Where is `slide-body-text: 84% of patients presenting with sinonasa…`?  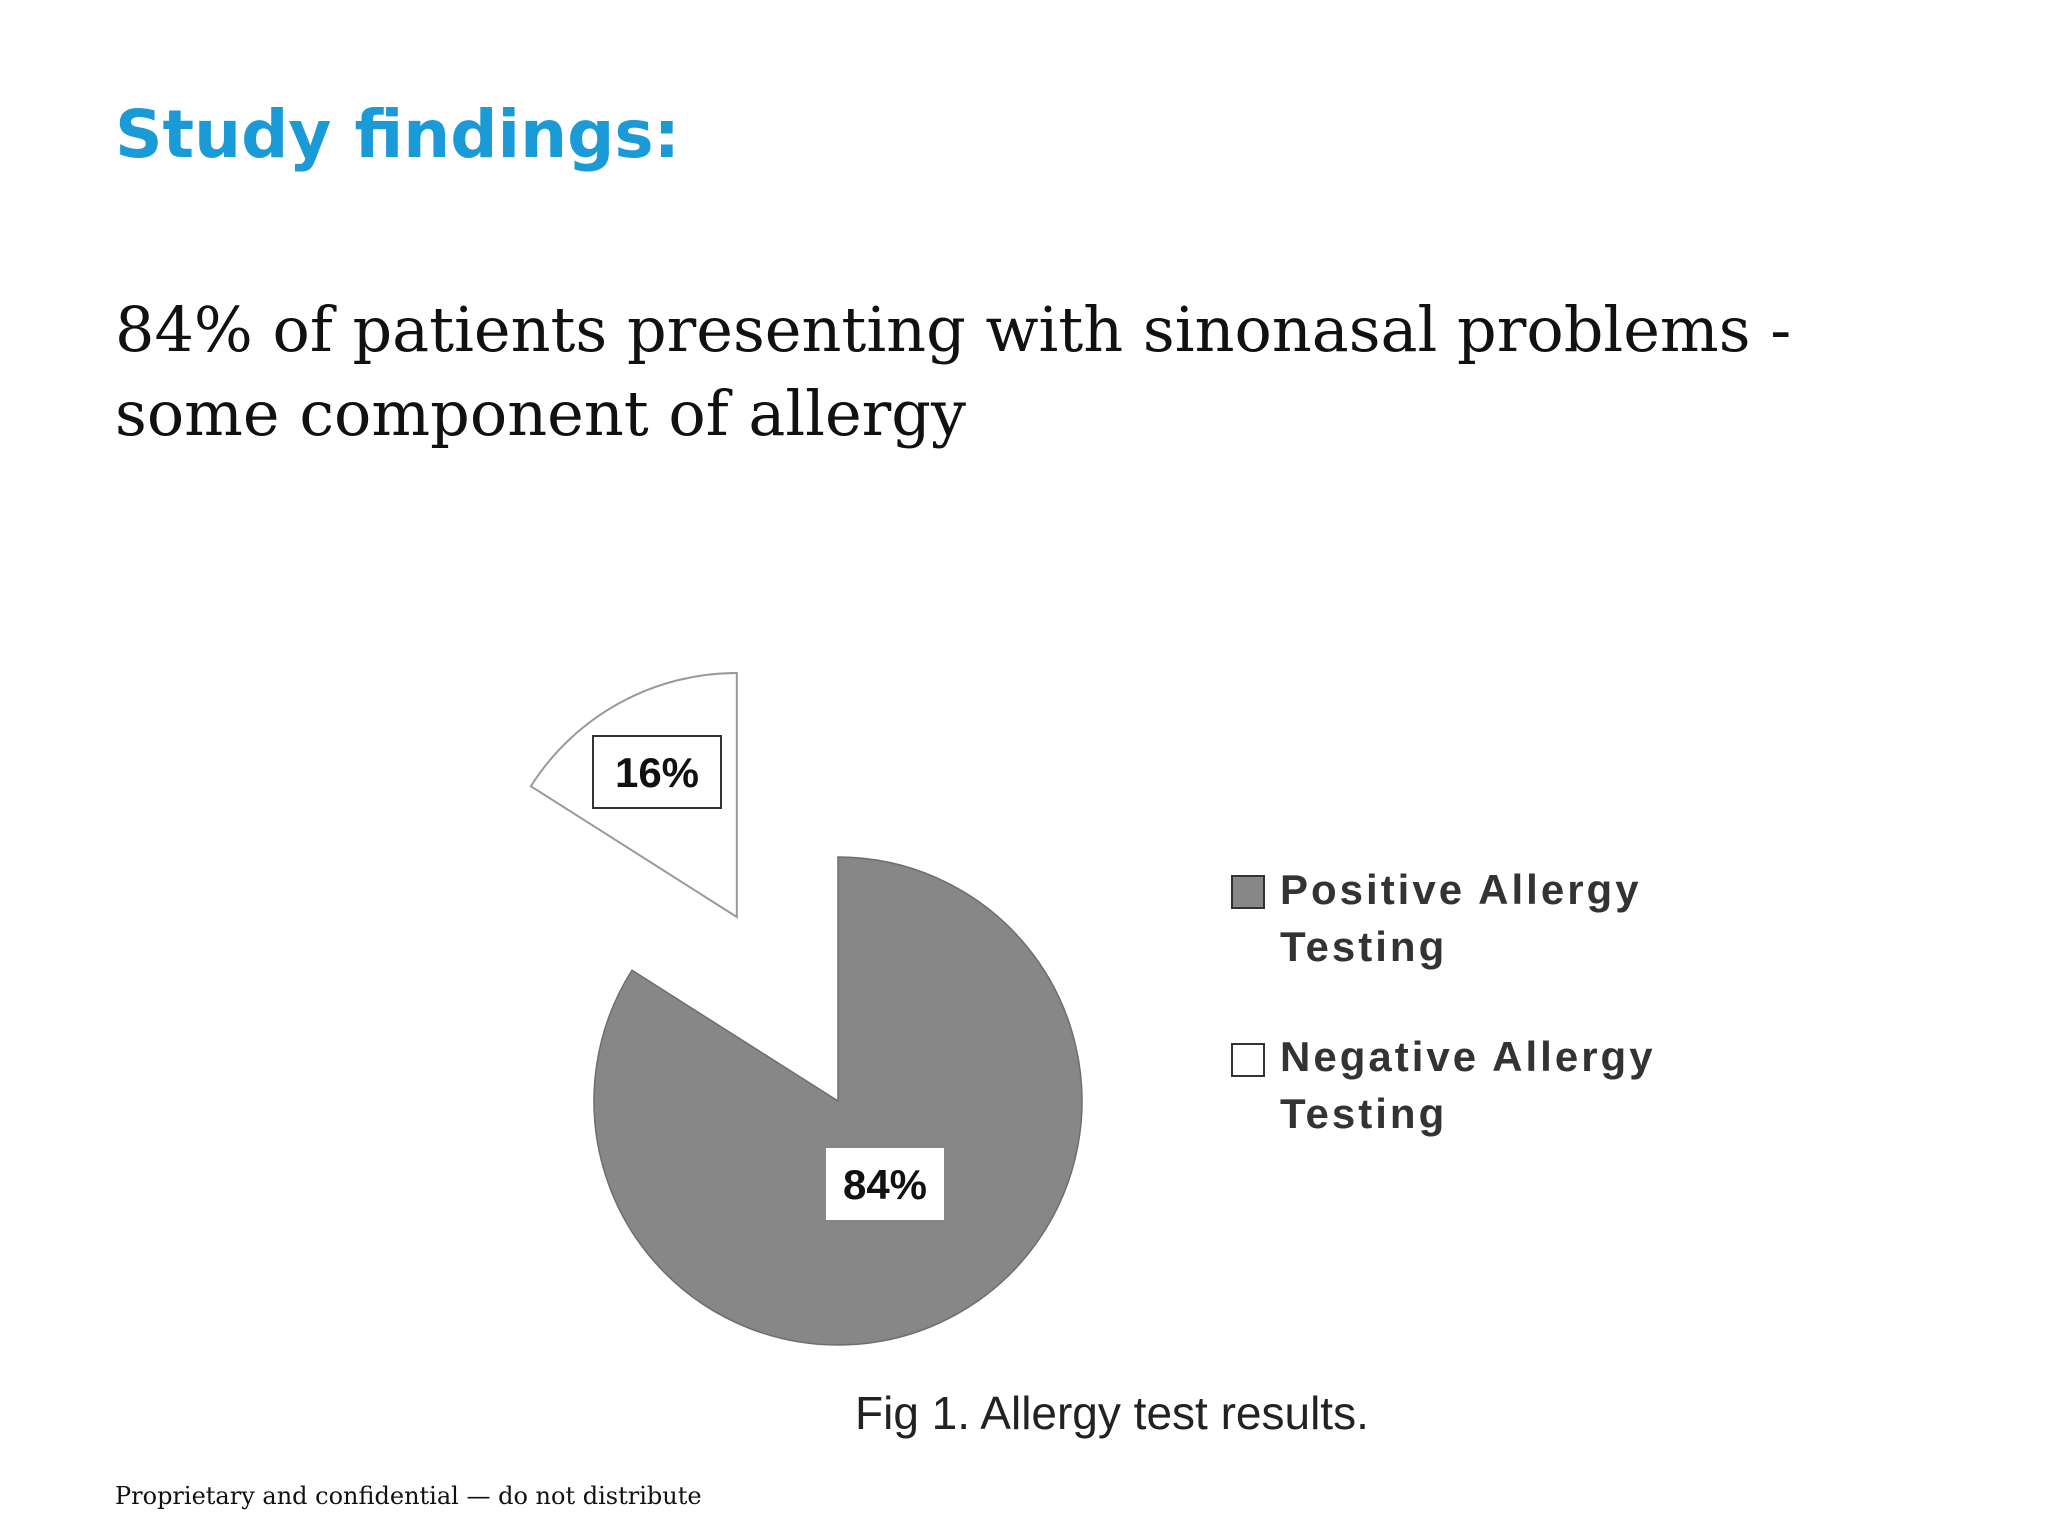
slide-body-text: 84% of patients presenting with sinonasa… is located at coordinates (953, 371).